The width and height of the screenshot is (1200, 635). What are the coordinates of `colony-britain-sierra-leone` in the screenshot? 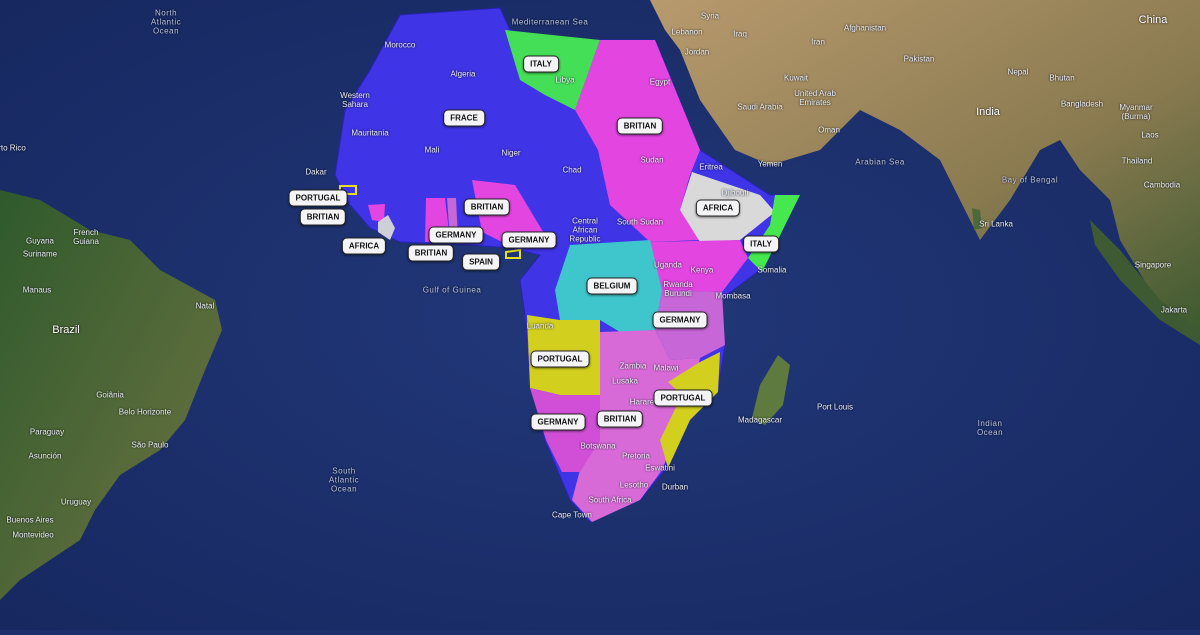 It's located at (376, 213).